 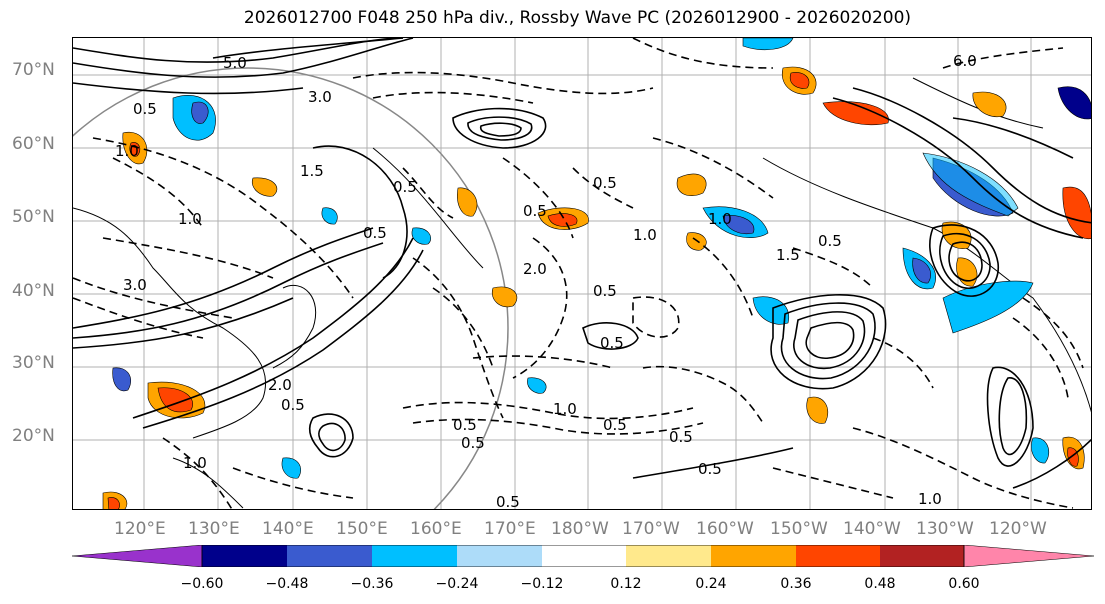 I want to click on colorbar-tick: 0.36, so click(x=796, y=584).